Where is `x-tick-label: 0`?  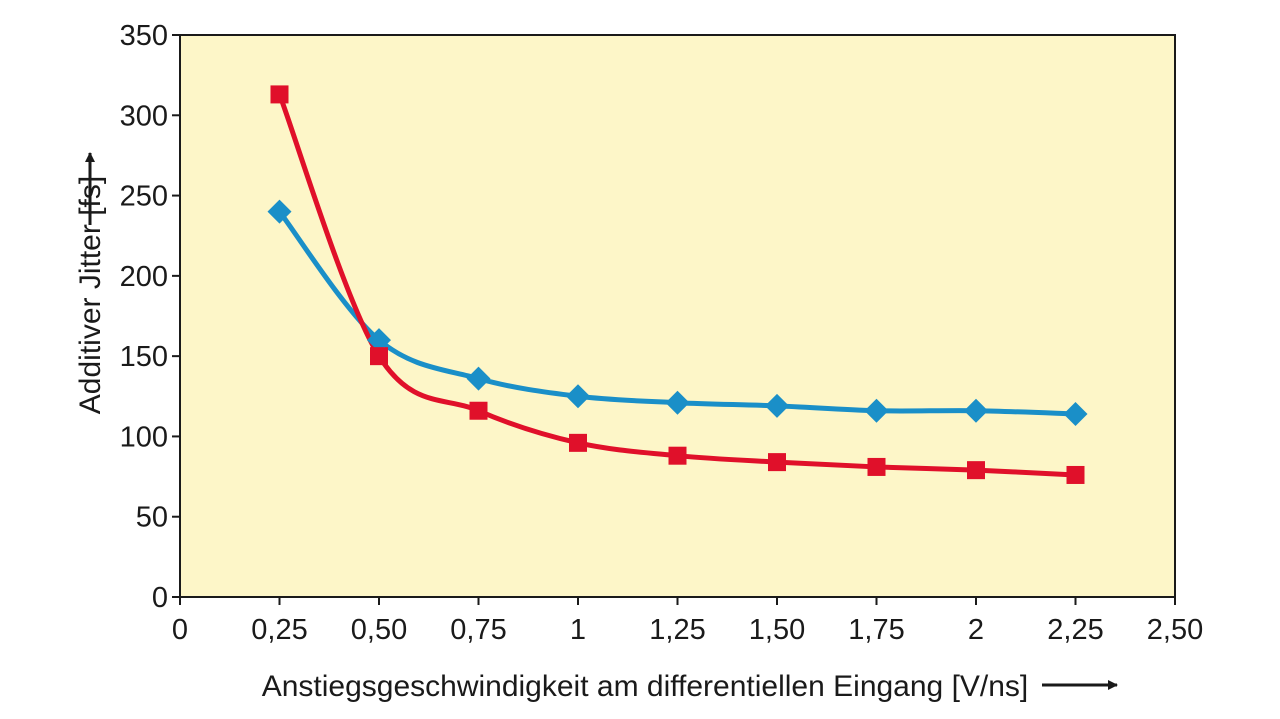
x-tick-label: 0 is located at coordinates (180, 630).